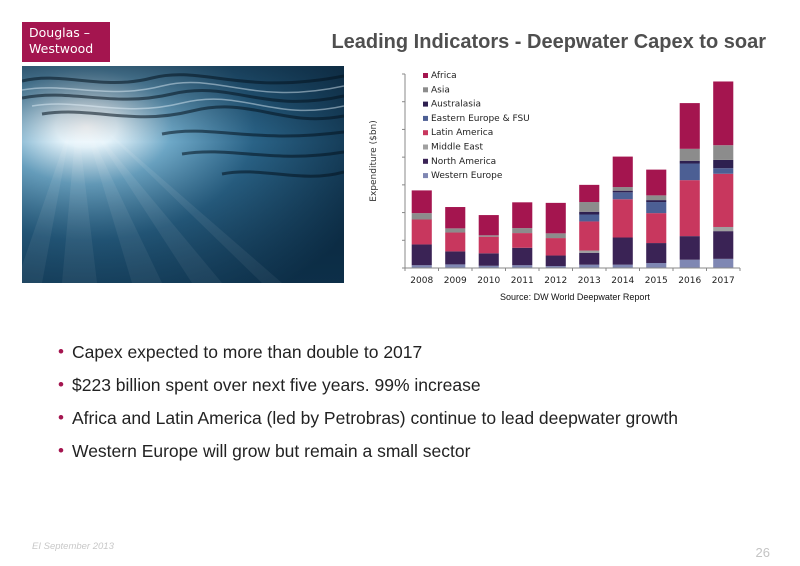  I want to click on legend-label: Africa, so click(444, 76).